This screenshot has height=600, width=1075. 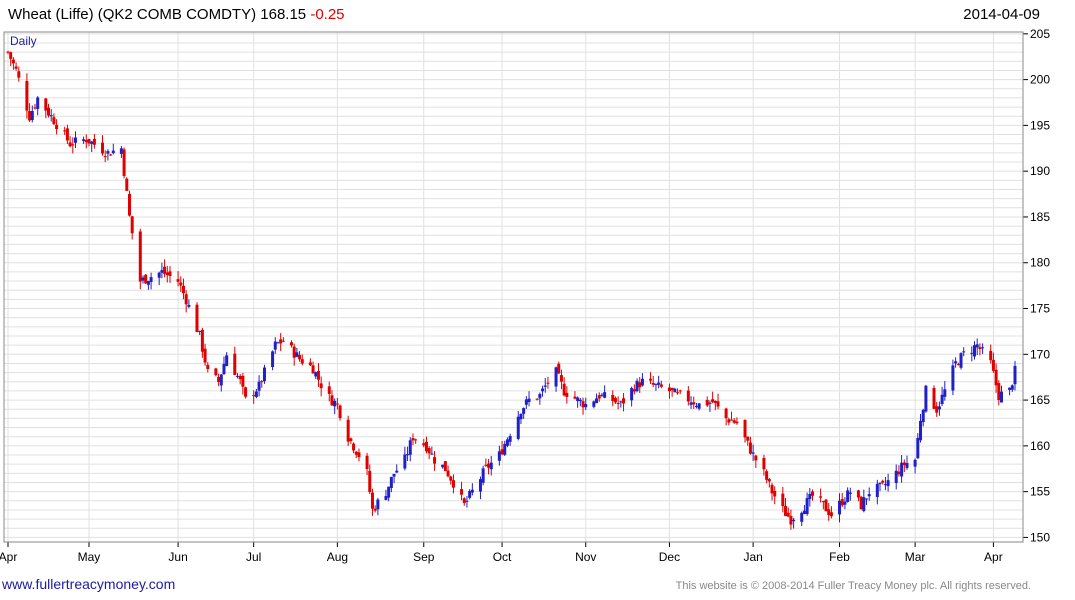 I want to click on x-tick-label: Sep, so click(x=424, y=557).